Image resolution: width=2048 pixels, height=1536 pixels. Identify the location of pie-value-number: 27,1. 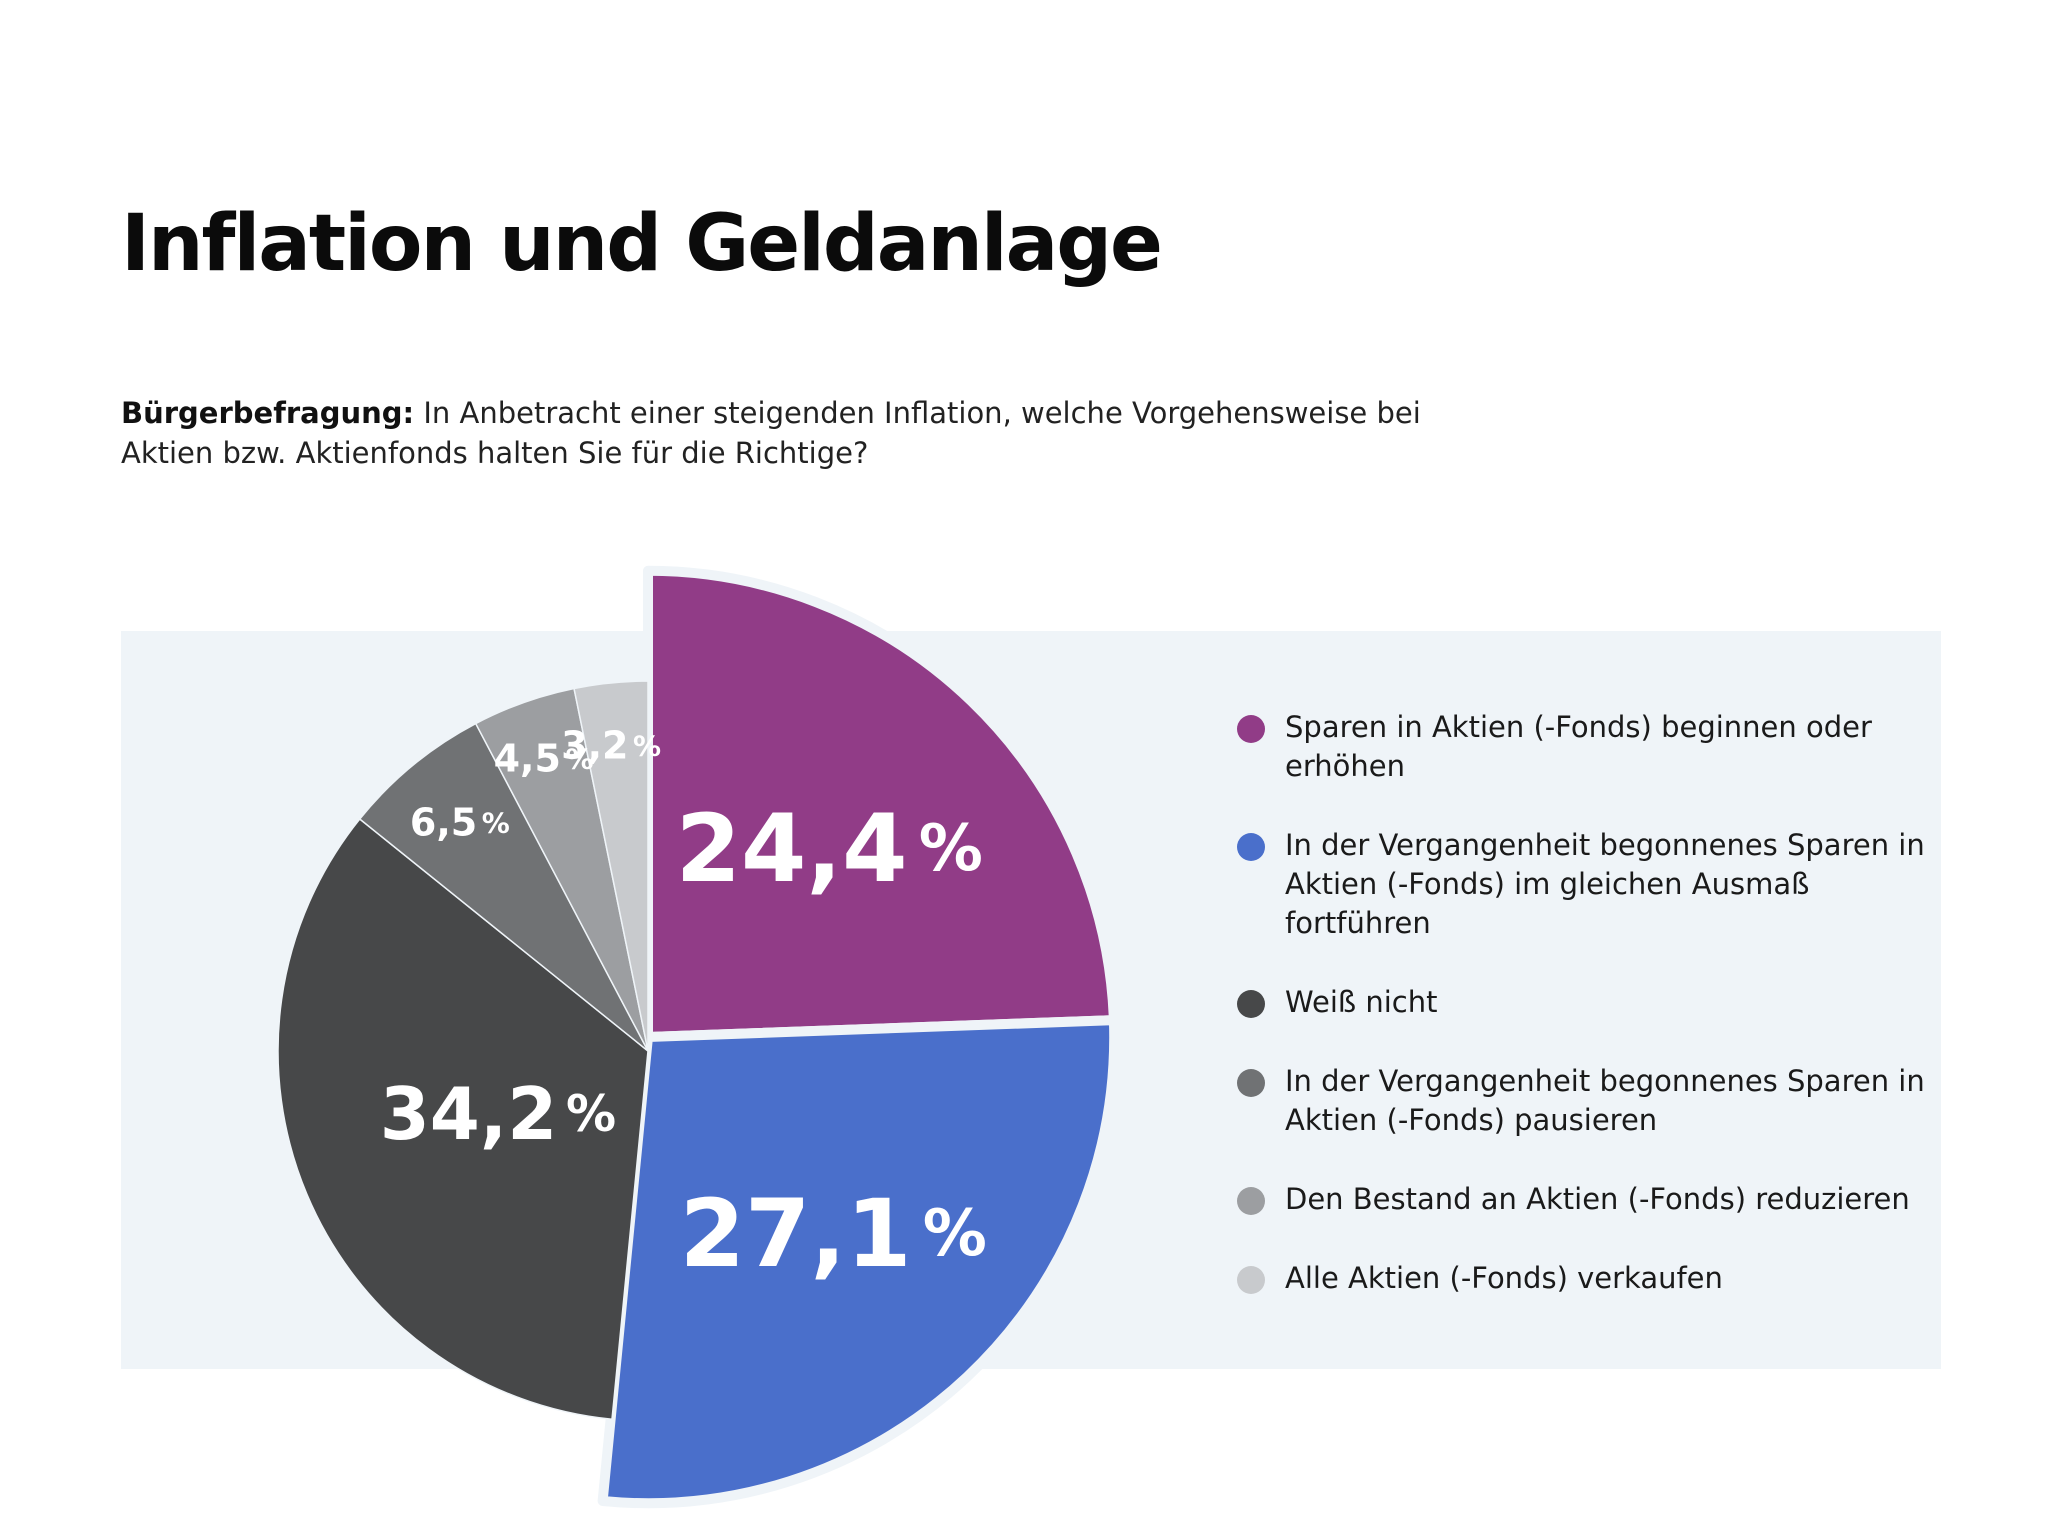
(796, 1233).